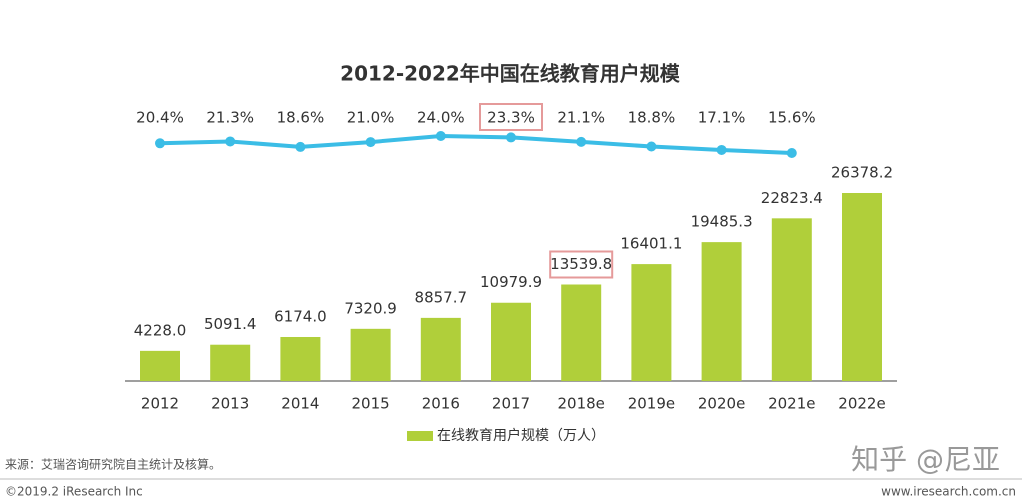  I want to click on bar-label: 4228.0, so click(160, 330).